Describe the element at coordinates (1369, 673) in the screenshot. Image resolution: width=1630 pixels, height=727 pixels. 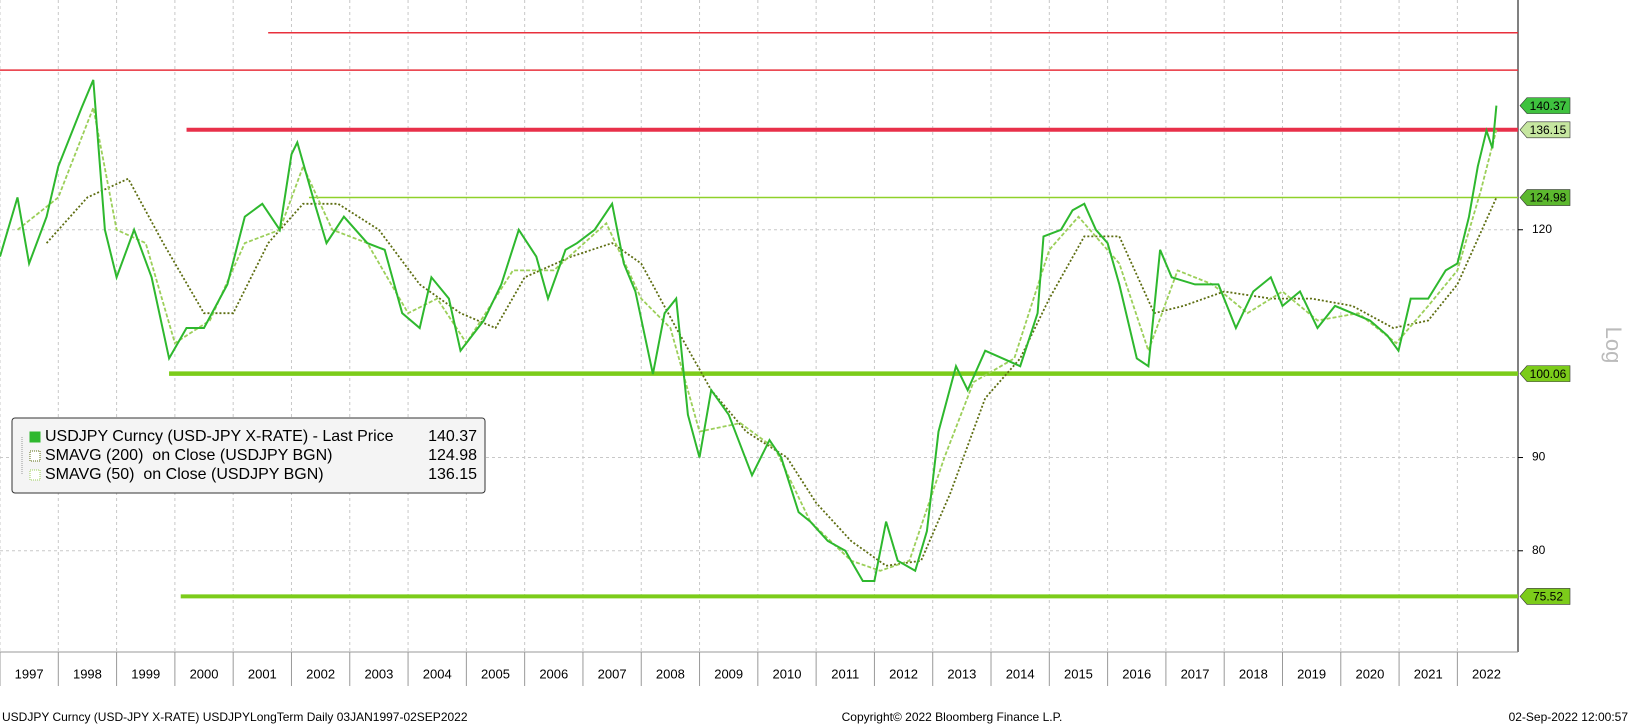
I see `x-tick-label: 2020` at that location.